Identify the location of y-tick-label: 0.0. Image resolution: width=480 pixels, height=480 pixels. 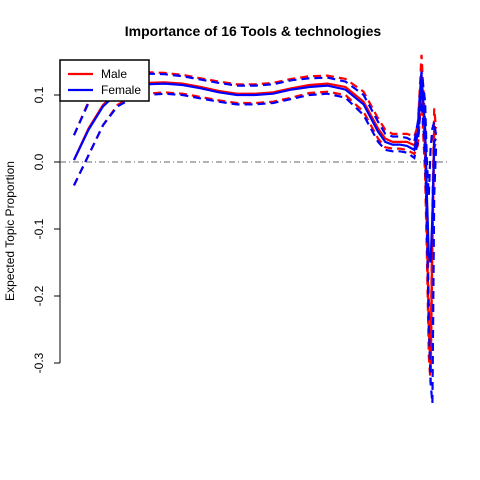
(39, 161).